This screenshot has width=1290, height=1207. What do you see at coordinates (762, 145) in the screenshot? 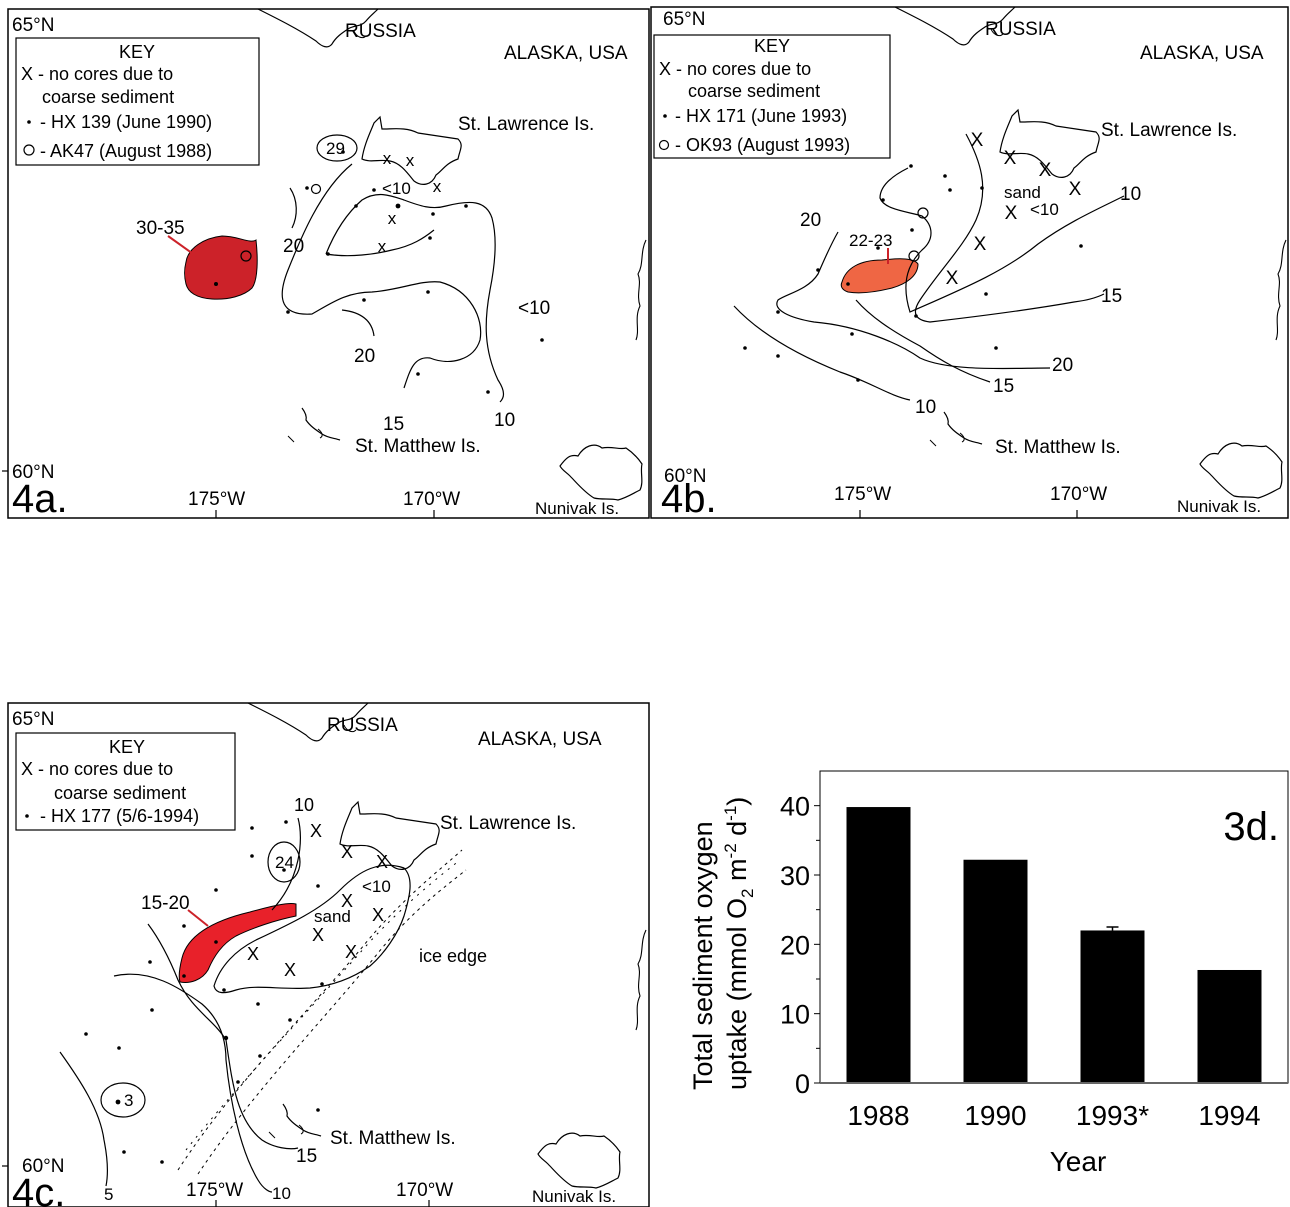
I see `key-circle-label: - OK93 (August 1993)` at bounding box center [762, 145].